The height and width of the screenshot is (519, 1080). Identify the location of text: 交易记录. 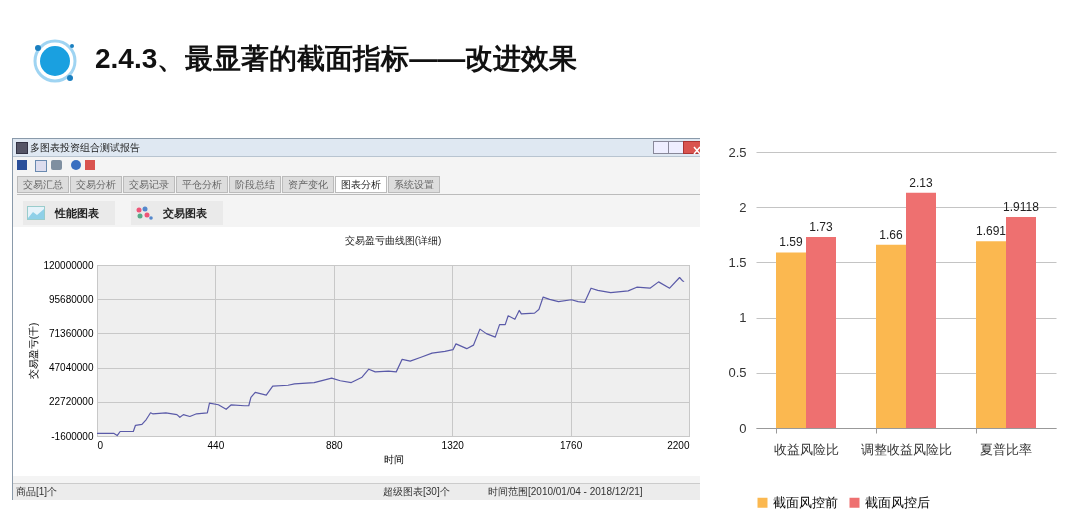
(149, 184).